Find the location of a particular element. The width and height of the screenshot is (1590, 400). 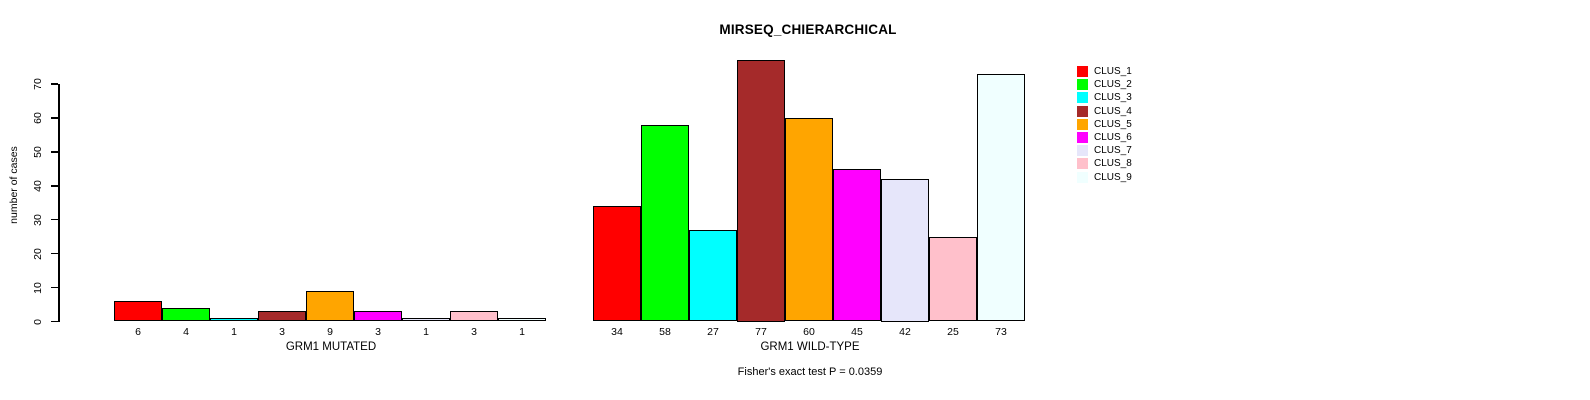

bar-clus_9-wild-type is located at coordinates (1001, 197).